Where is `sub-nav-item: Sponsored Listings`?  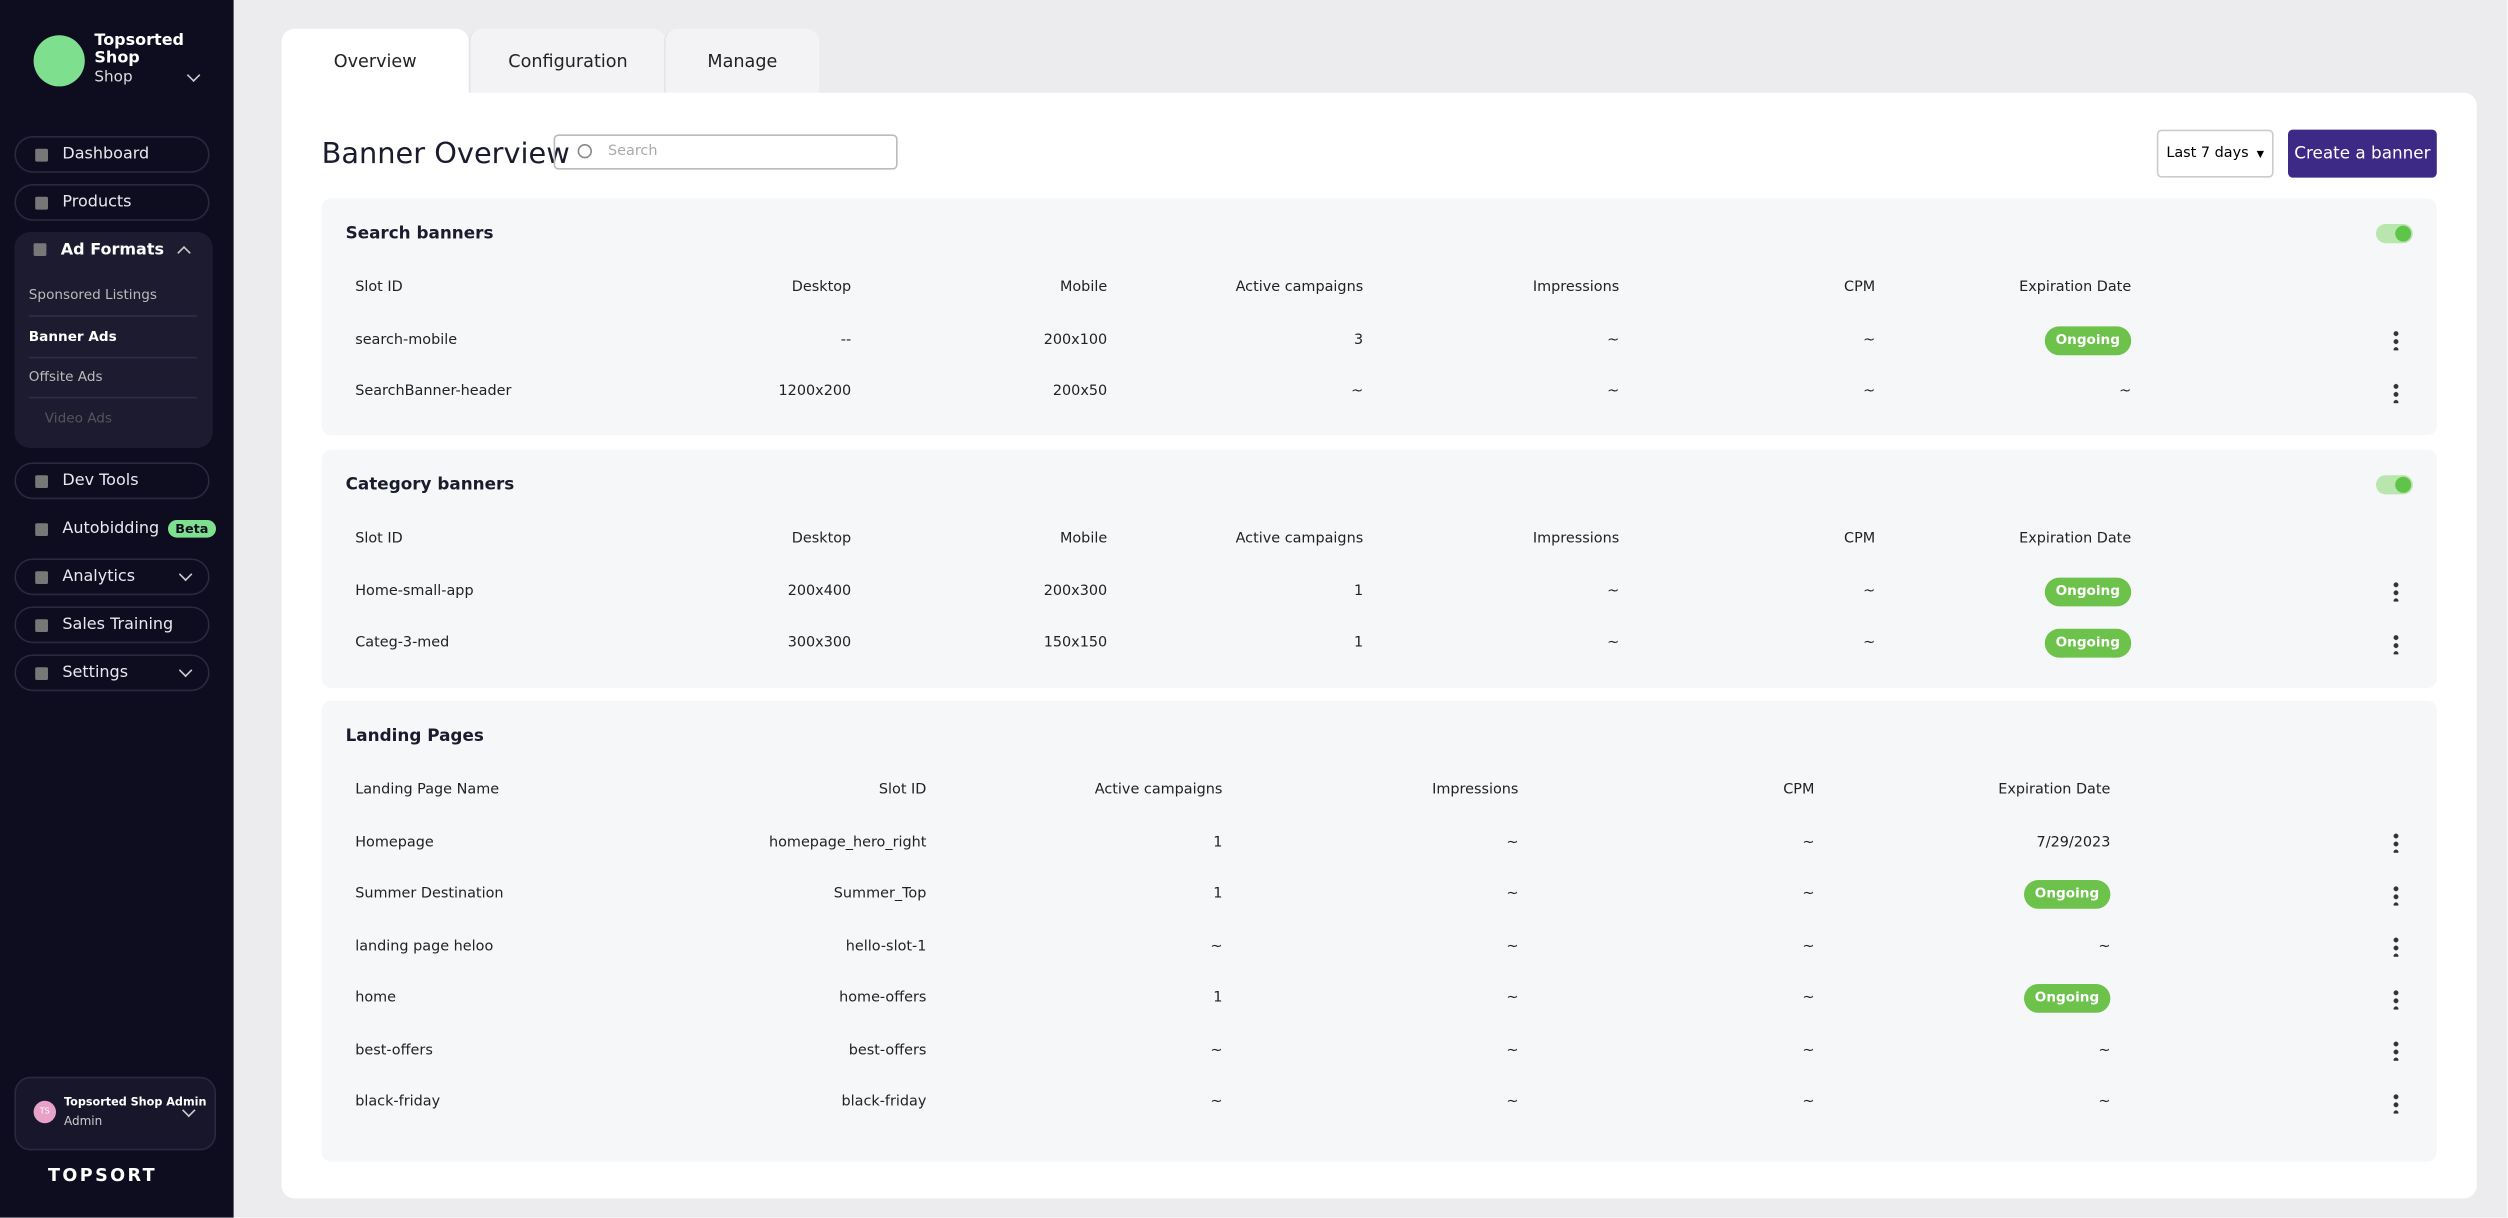
sub-nav-item: Sponsored Listings is located at coordinates (92, 296).